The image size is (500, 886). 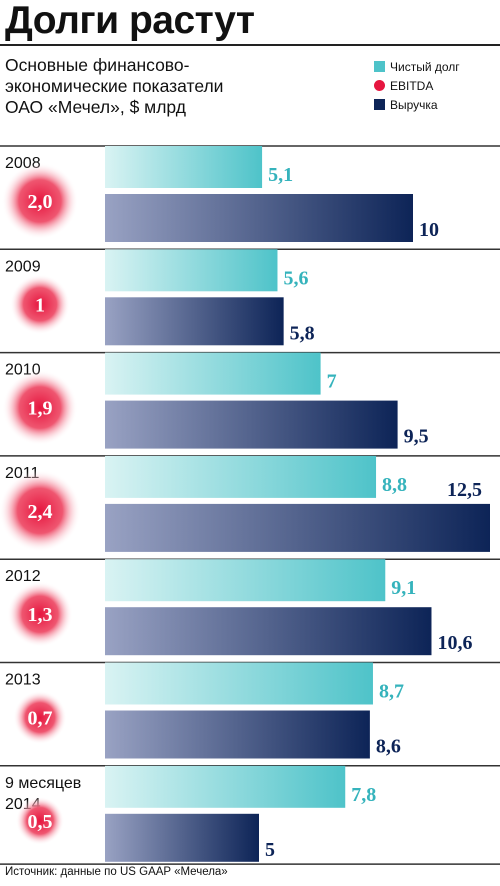 What do you see at coordinates (414, 104) in the screenshot?
I see `legend-label-revenue: Выручка` at bounding box center [414, 104].